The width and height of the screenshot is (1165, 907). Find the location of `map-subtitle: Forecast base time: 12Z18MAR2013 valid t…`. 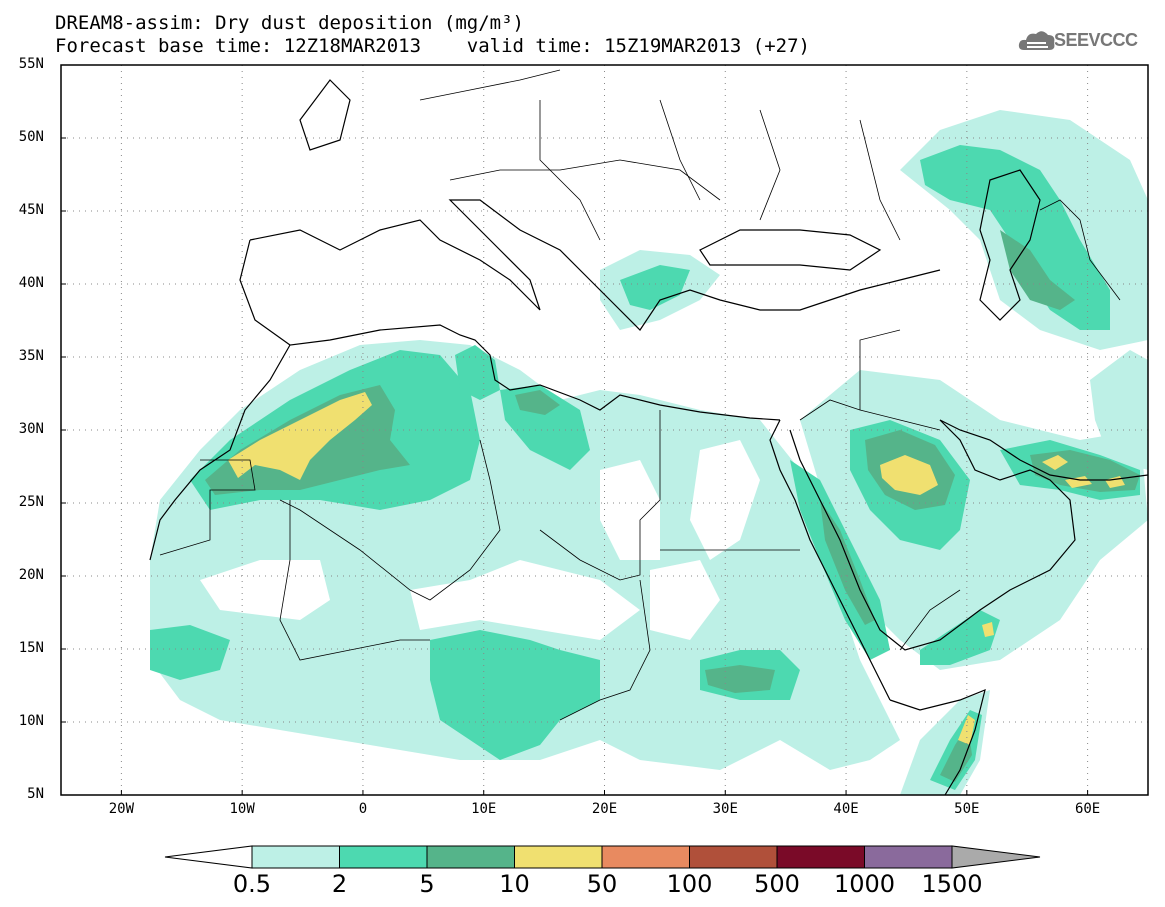

map-subtitle: Forecast base time: 12Z18MAR2013 valid t… is located at coordinates (432, 46).